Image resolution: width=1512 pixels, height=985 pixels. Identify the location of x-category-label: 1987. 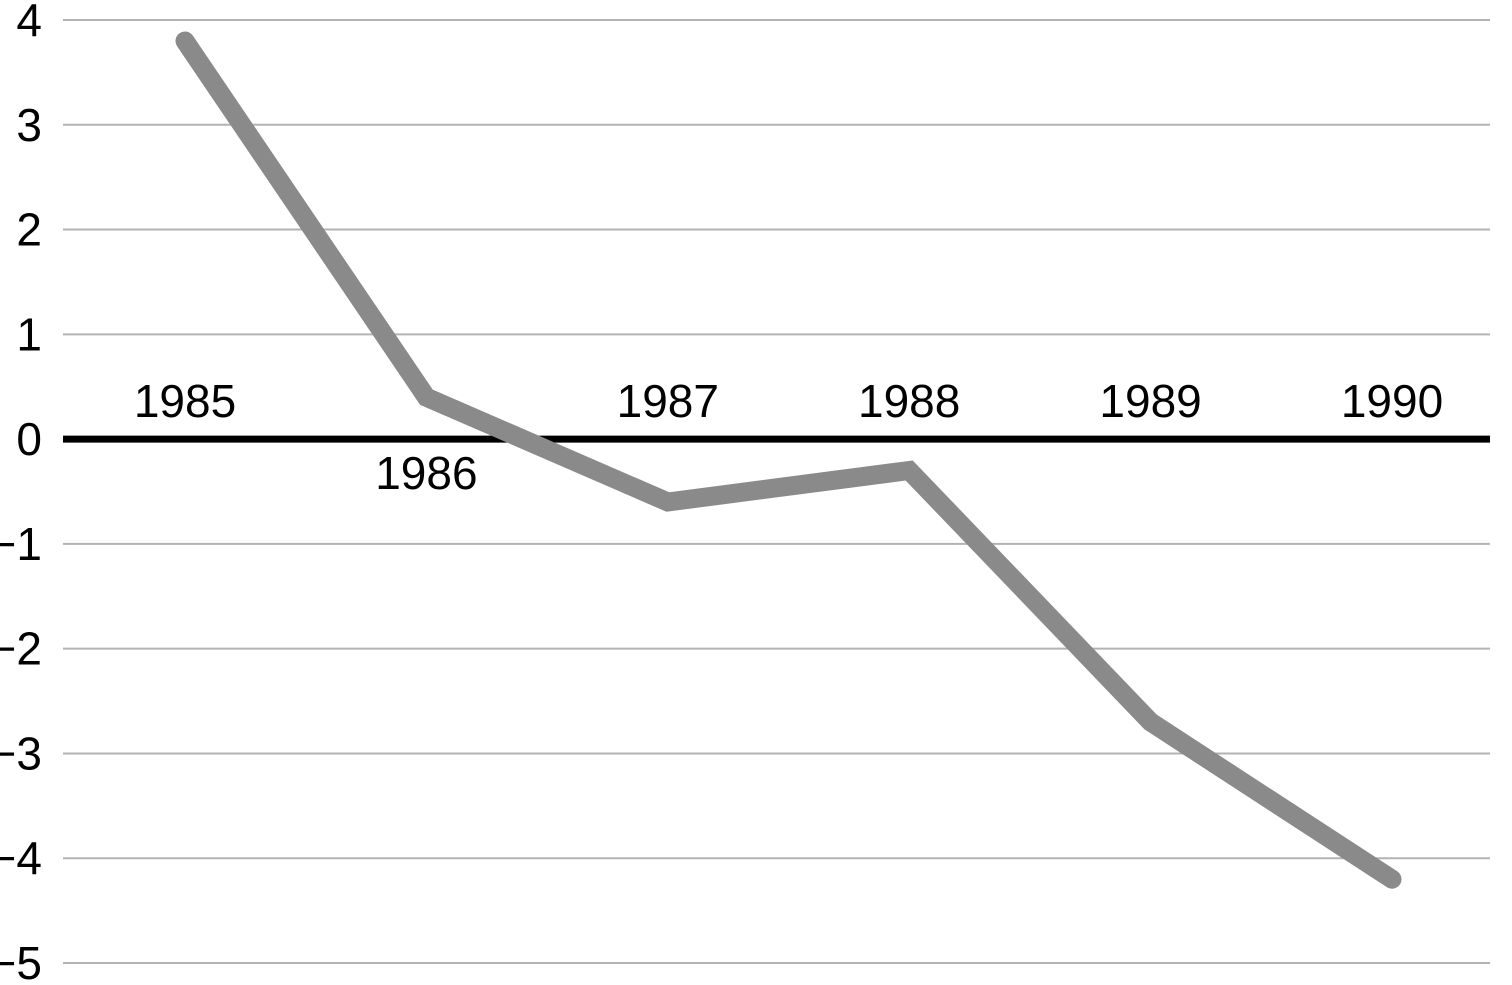
(668, 401).